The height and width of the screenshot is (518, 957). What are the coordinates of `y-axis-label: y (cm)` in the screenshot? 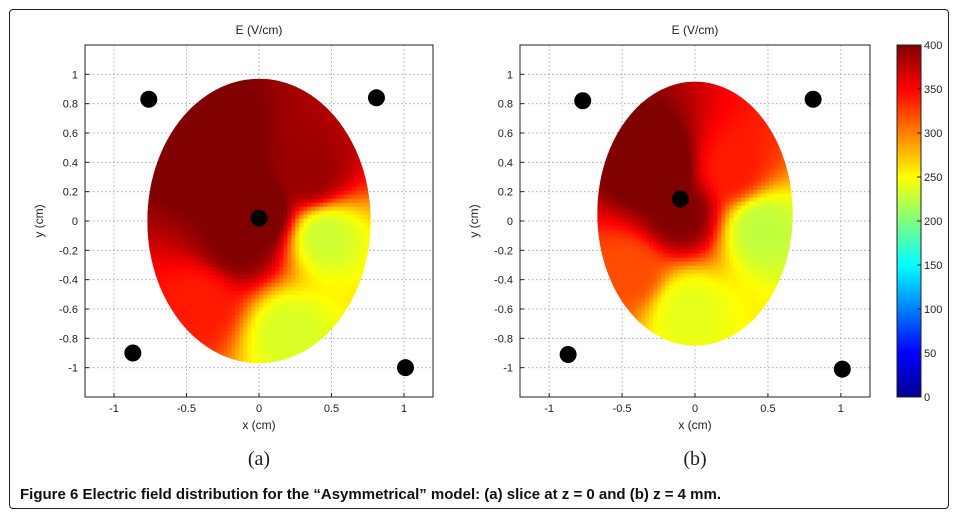 It's located at (39, 220).